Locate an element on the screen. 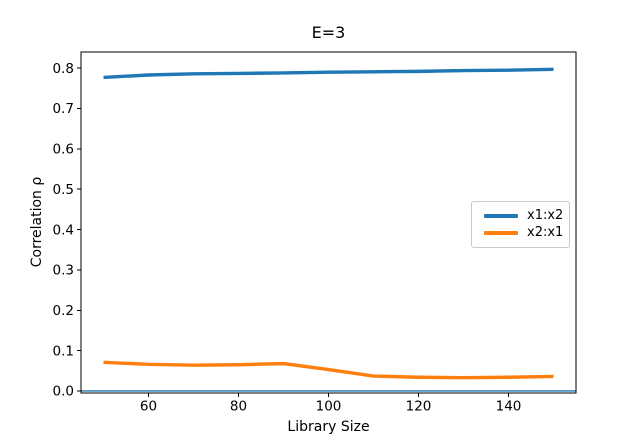 The width and height of the screenshot is (640, 443). x-tick-label: 120 is located at coordinates (419, 407).